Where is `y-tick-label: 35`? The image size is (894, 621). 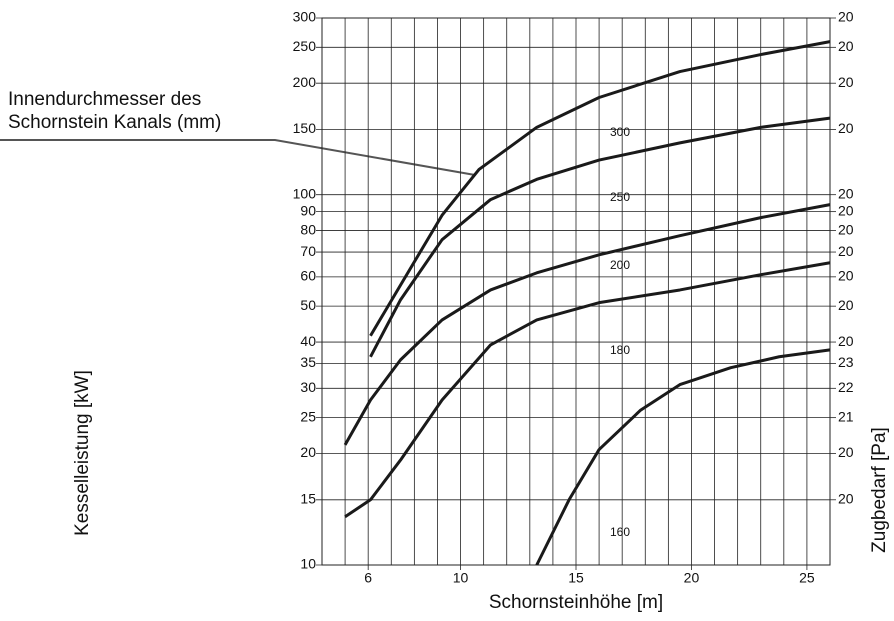
y-tick-label: 35 is located at coordinates (308, 362).